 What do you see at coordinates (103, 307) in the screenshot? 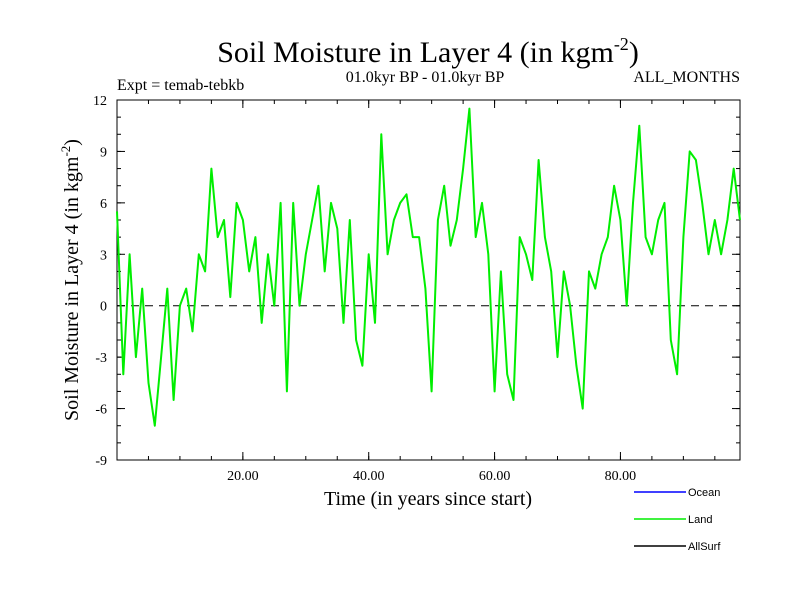
I see `y-tick-label: 0` at bounding box center [103, 307].